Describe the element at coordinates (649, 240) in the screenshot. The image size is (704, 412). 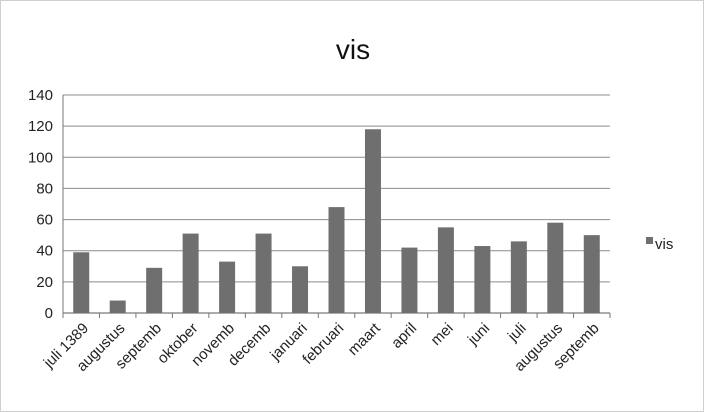
I see `legend-swatch` at that location.